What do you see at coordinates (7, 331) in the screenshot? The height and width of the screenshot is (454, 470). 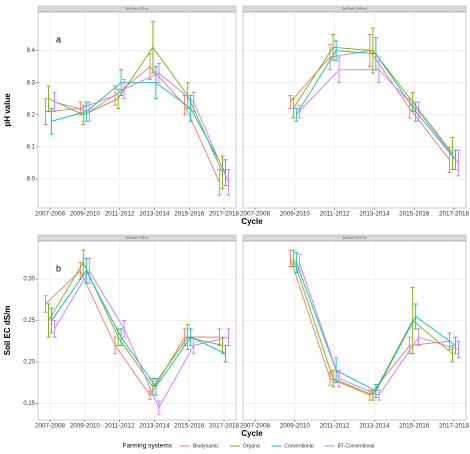 I see `y-axis-label: Soil EC dS/m` at bounding box center [7, 331].